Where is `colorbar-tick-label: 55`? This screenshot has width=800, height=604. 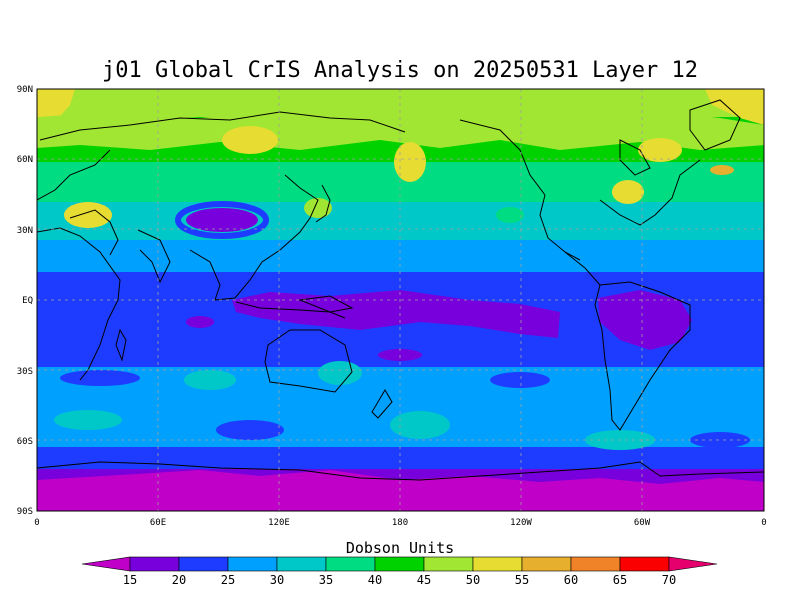 colorbar-tick-label: 55 is located at coordinates (522, 580).